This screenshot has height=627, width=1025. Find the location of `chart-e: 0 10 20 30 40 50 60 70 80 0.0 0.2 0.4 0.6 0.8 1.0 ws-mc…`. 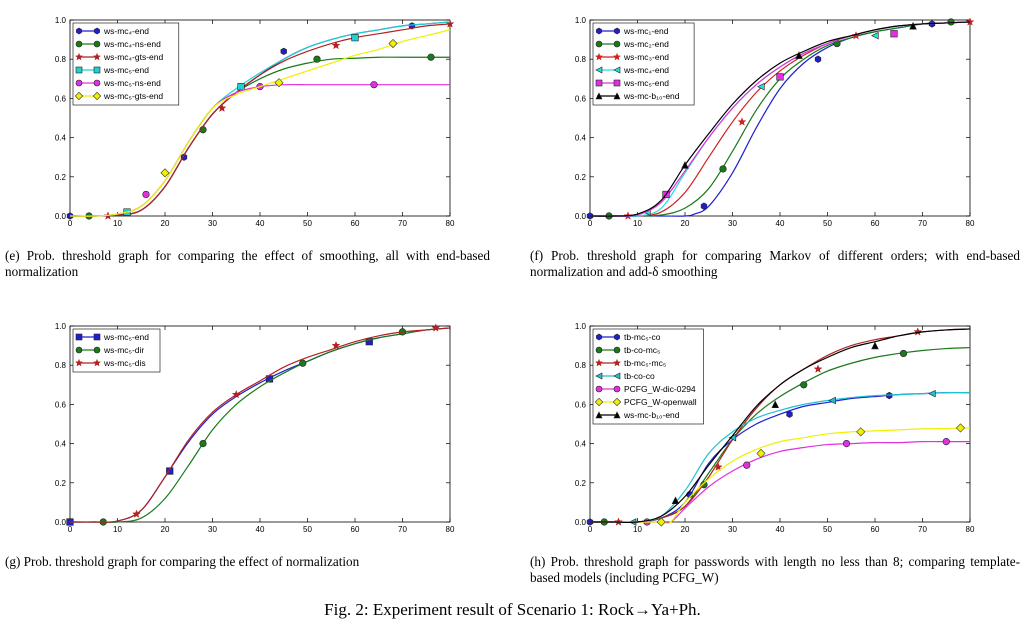

chart-e: 0 10 20 30 40 50 60 70 80 0.0 0.2 0.4 0.6 0.8 1.0 ws-mc… is located at coordinates (255, 122).